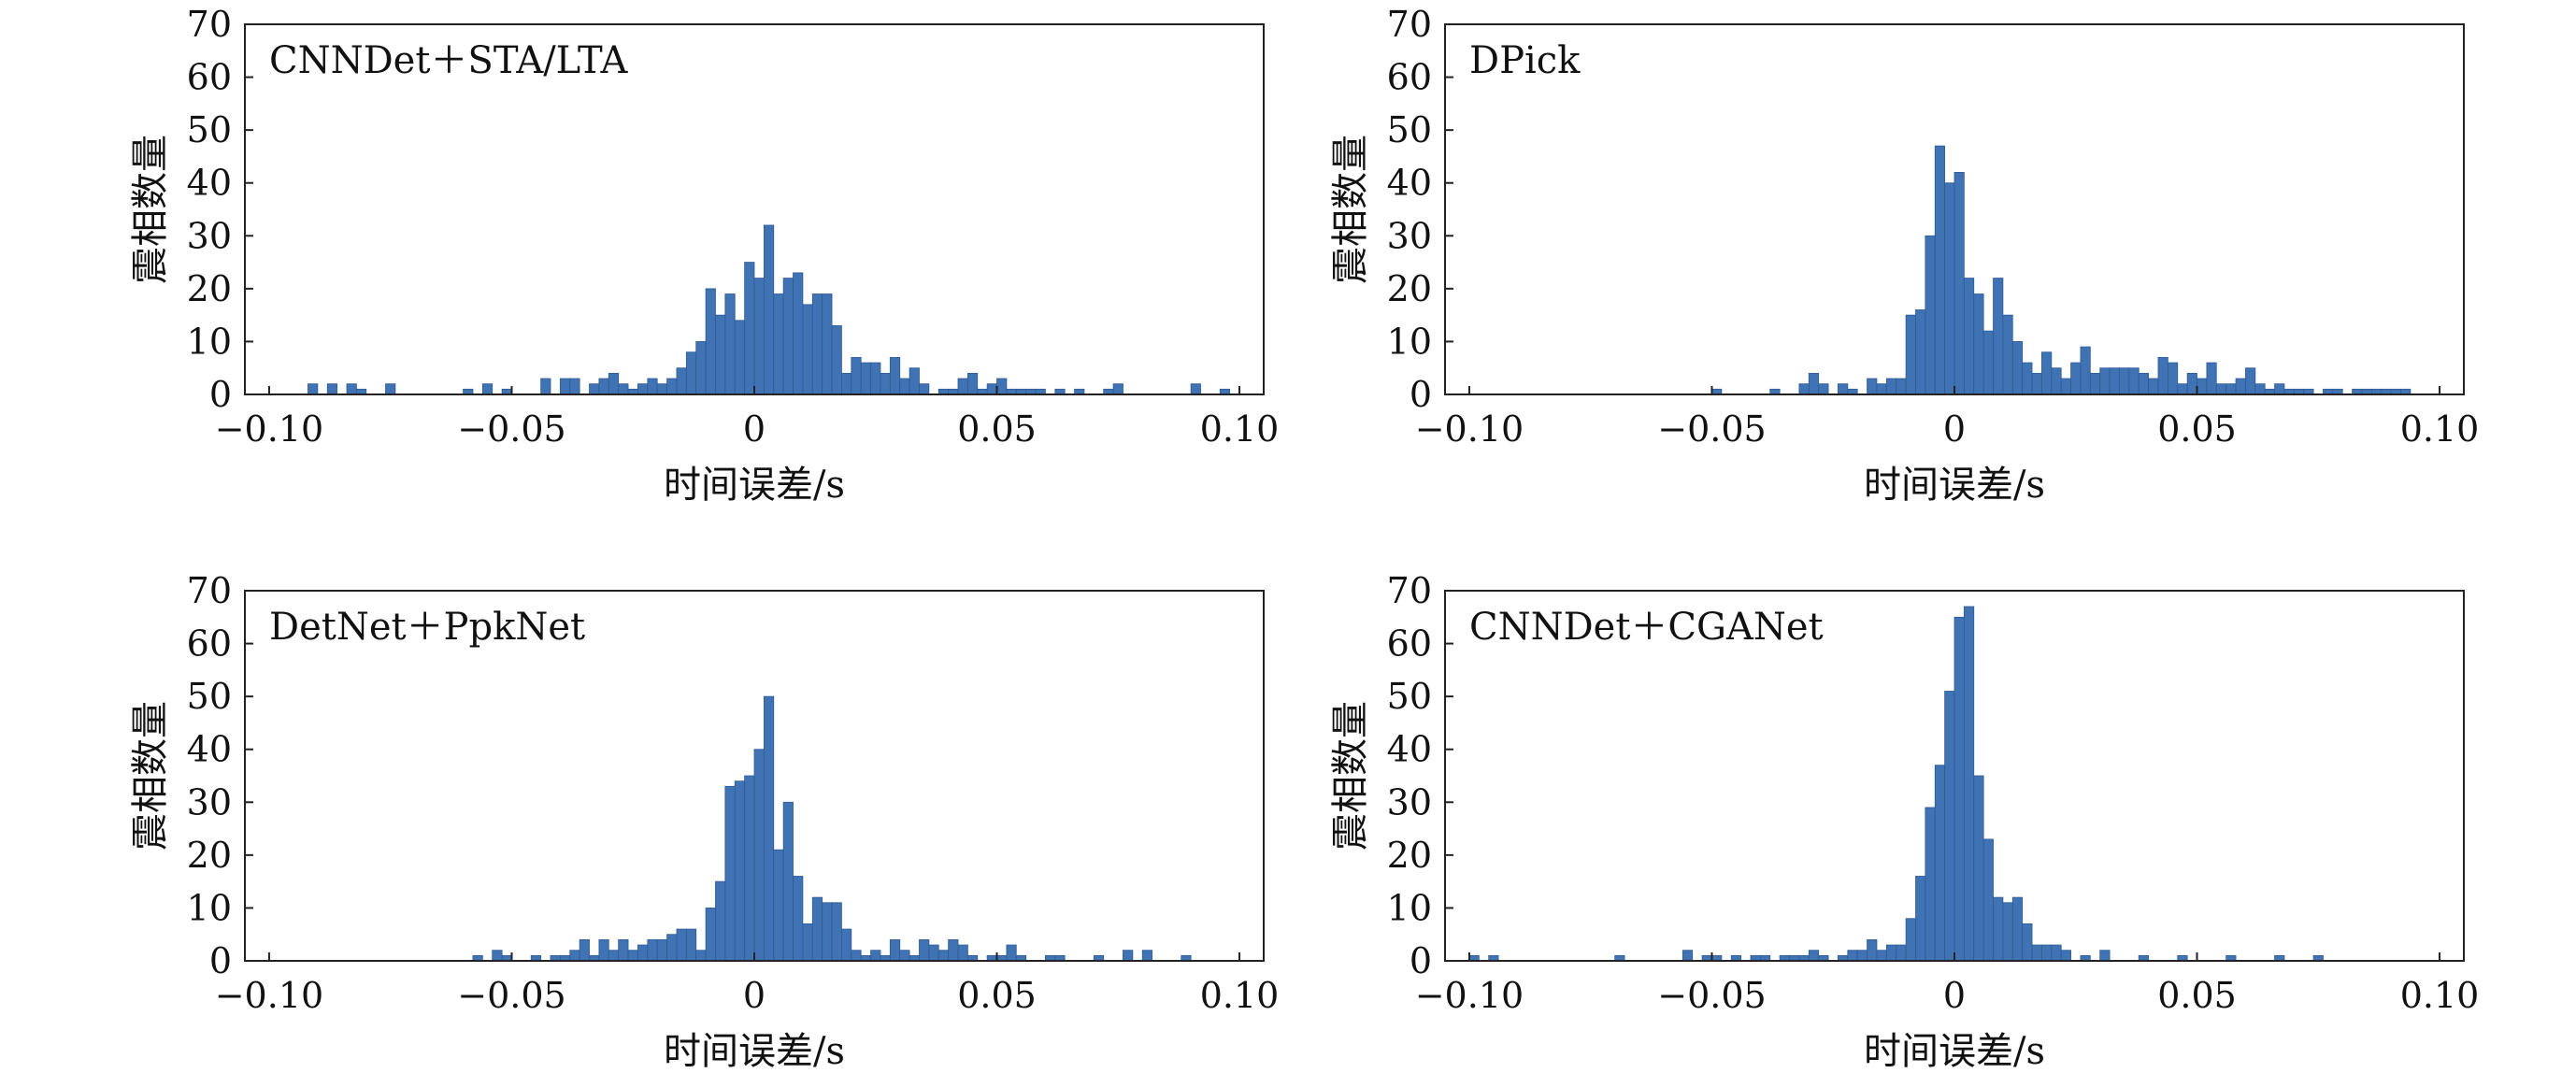  I want to click on x-tick-label: 0.05, so click(2197, 429).